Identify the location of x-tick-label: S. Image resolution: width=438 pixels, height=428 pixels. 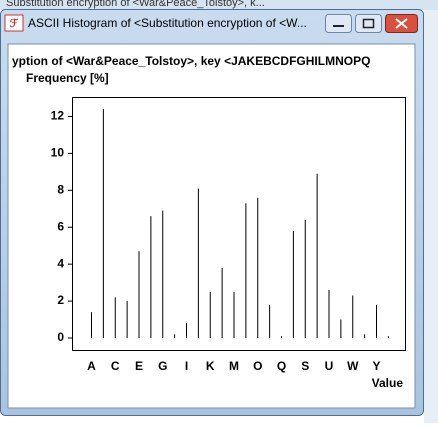
(305, 366).